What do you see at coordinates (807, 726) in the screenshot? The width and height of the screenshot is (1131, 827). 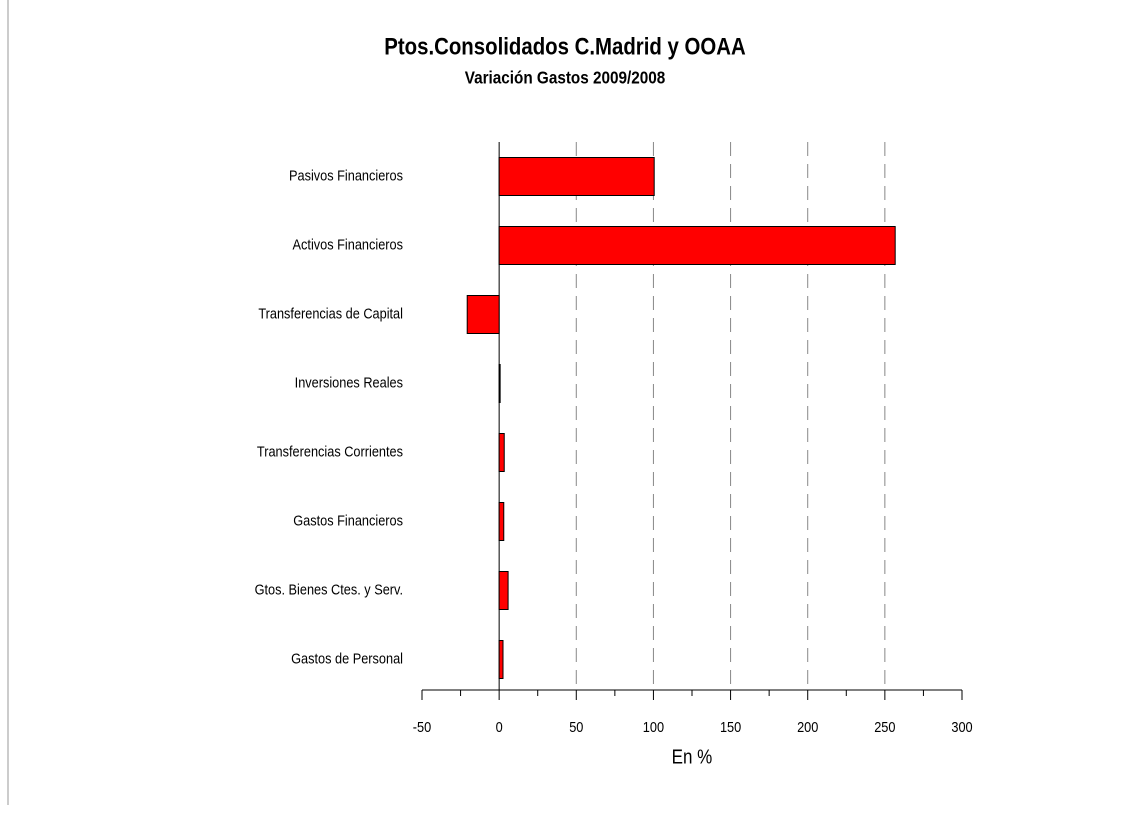 I see `x-tick-label: 200` at bounding box center [807, 726].